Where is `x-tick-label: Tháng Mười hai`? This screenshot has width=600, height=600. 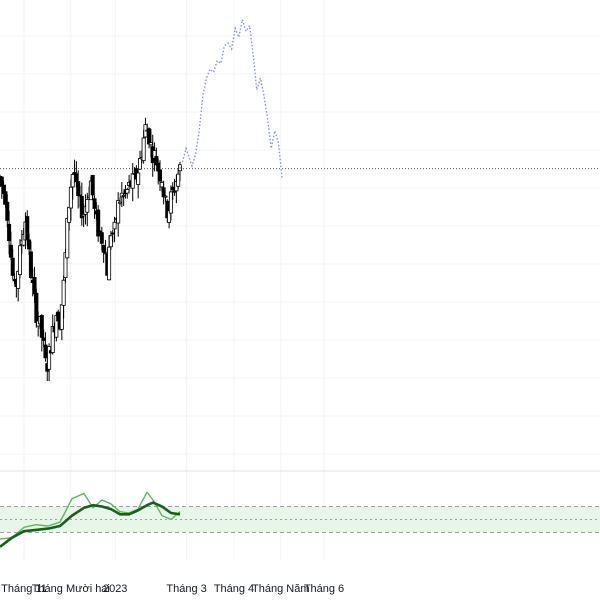 x-tick-label: Tháng Mười hai is located at coordinates (71, 589).